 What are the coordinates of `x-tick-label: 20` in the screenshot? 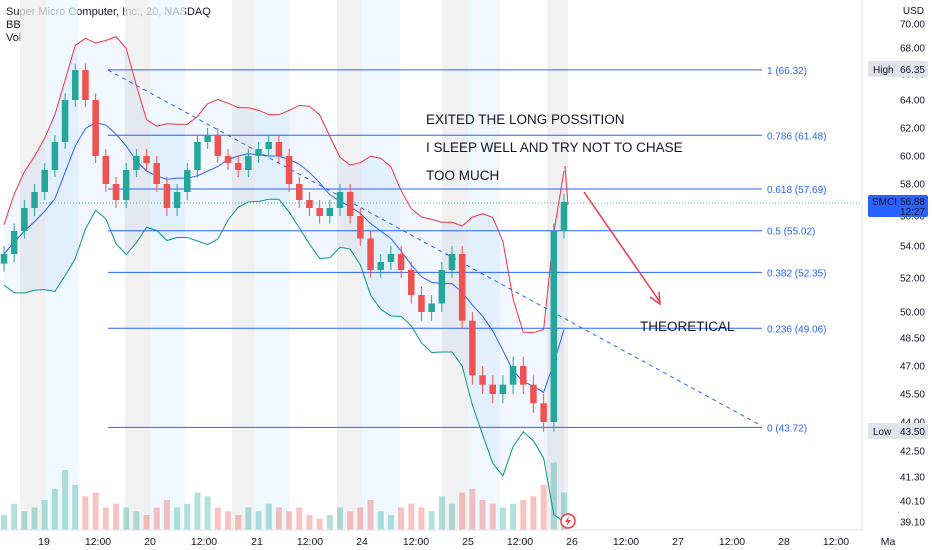 It's located at (150, 542).